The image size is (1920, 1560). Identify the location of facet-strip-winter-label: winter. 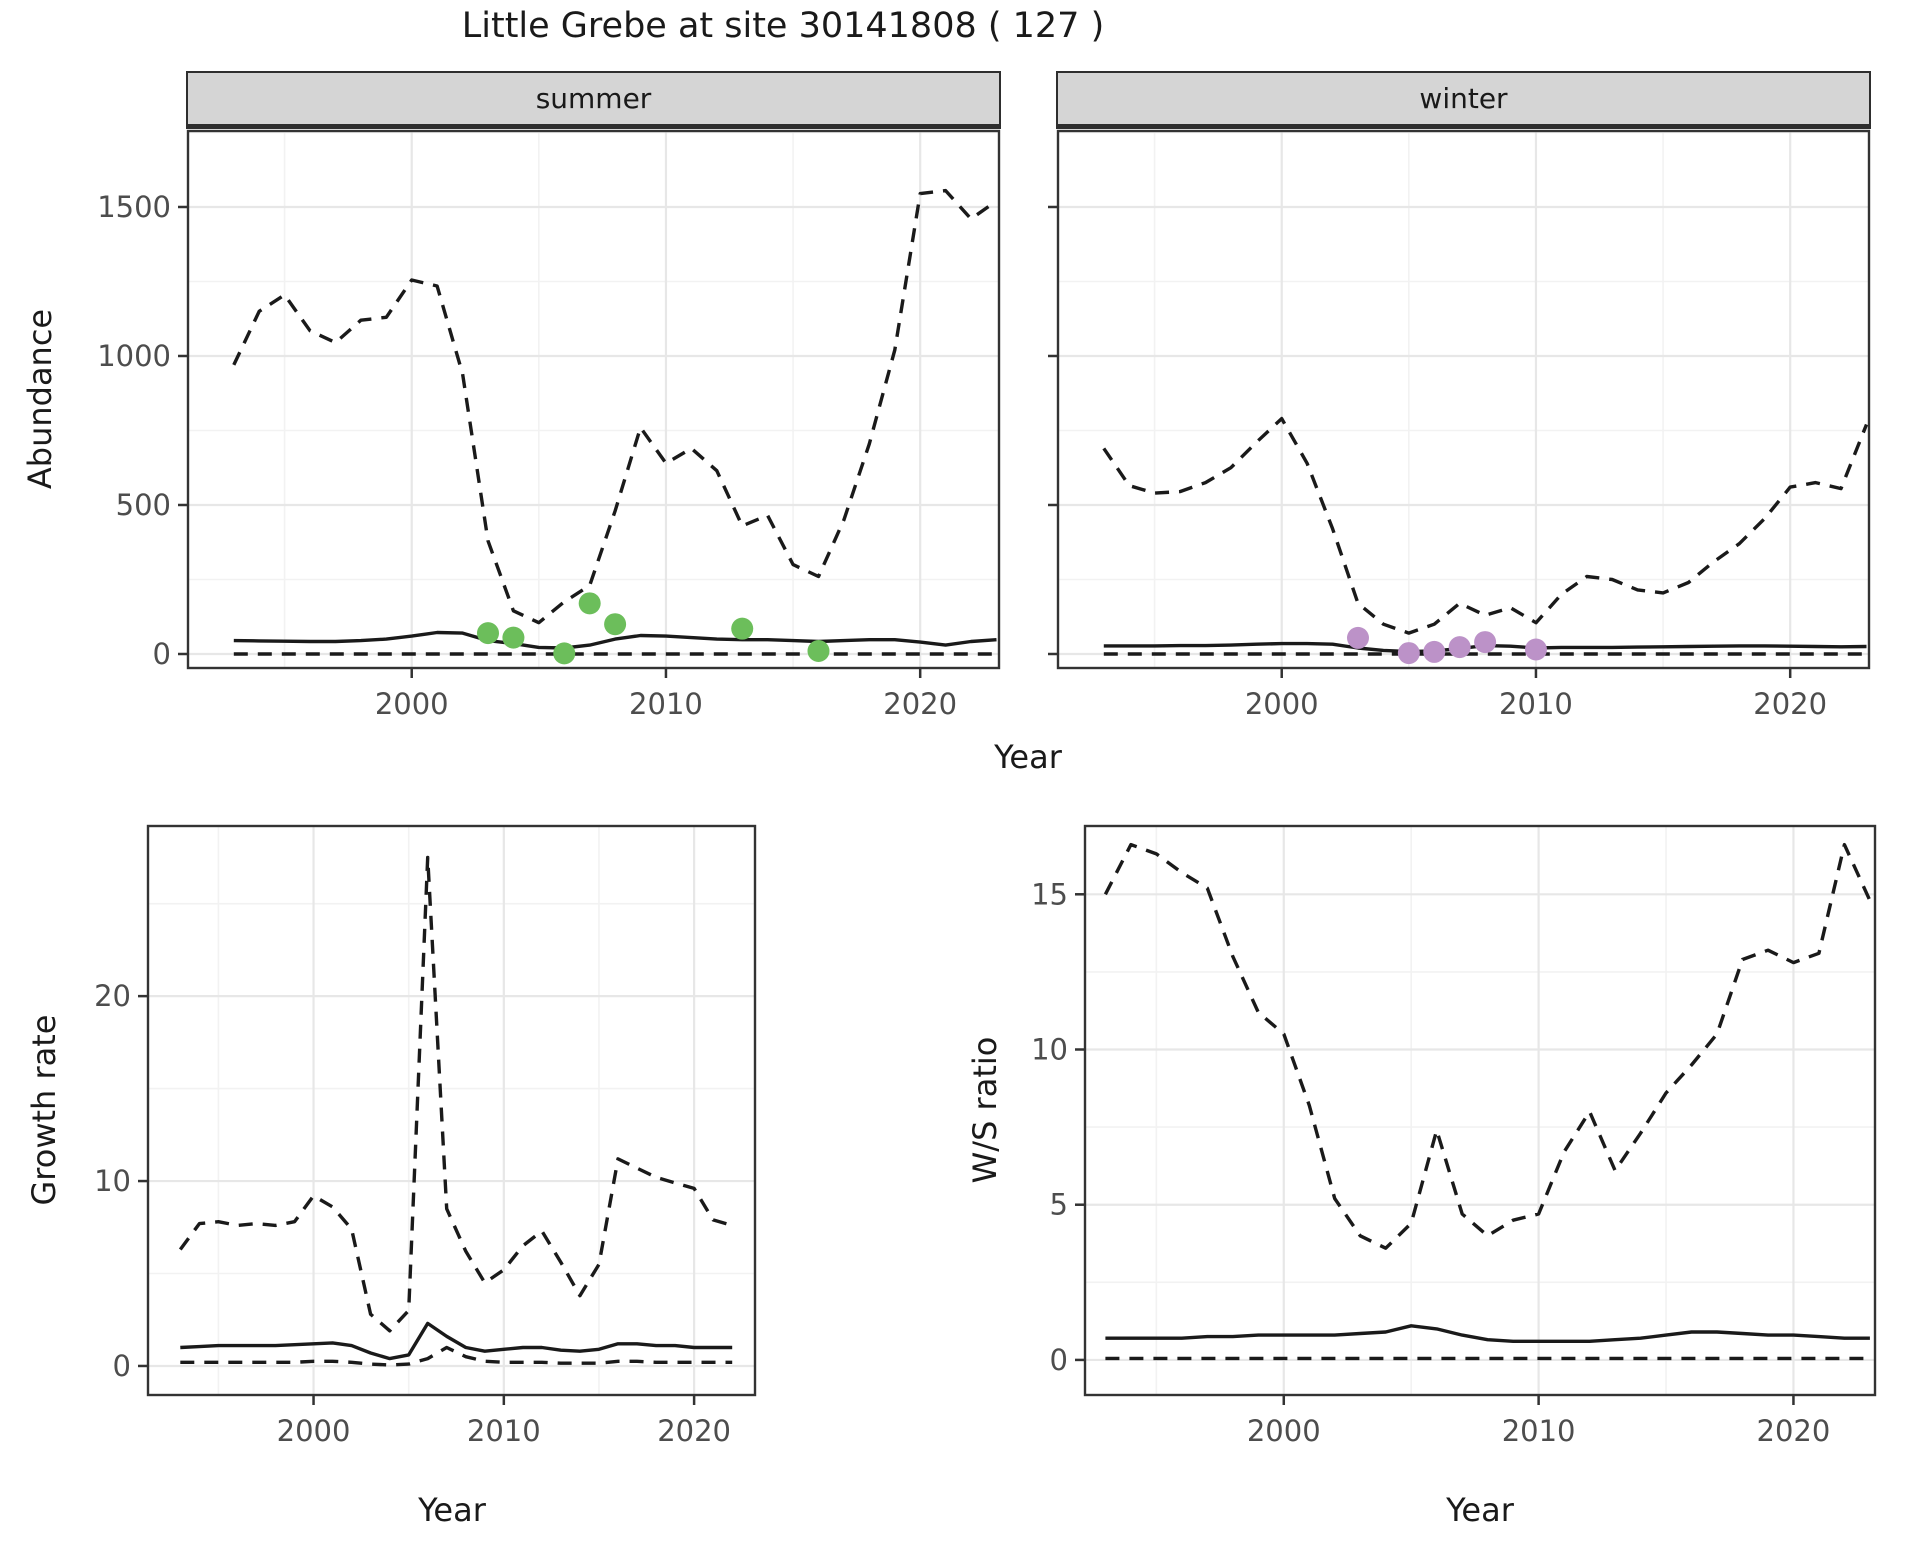
(1463, 98).